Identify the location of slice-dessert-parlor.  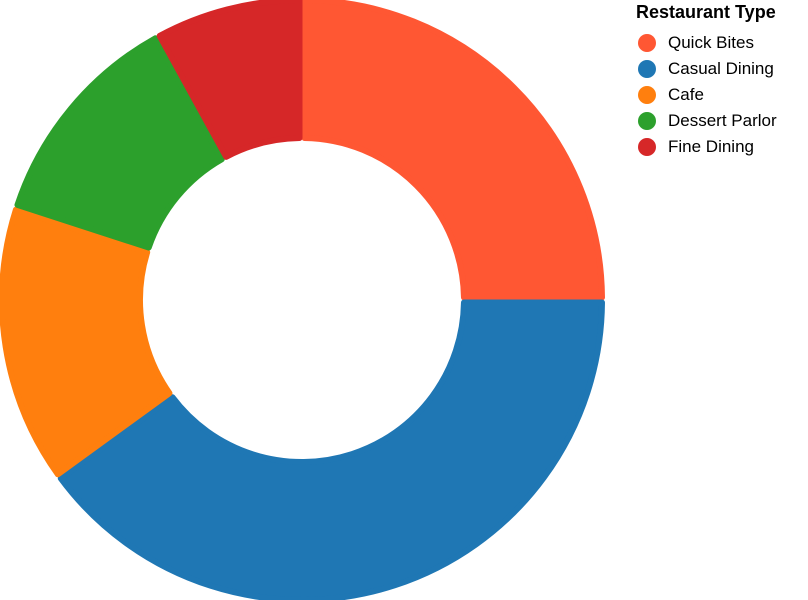
(119, 143).